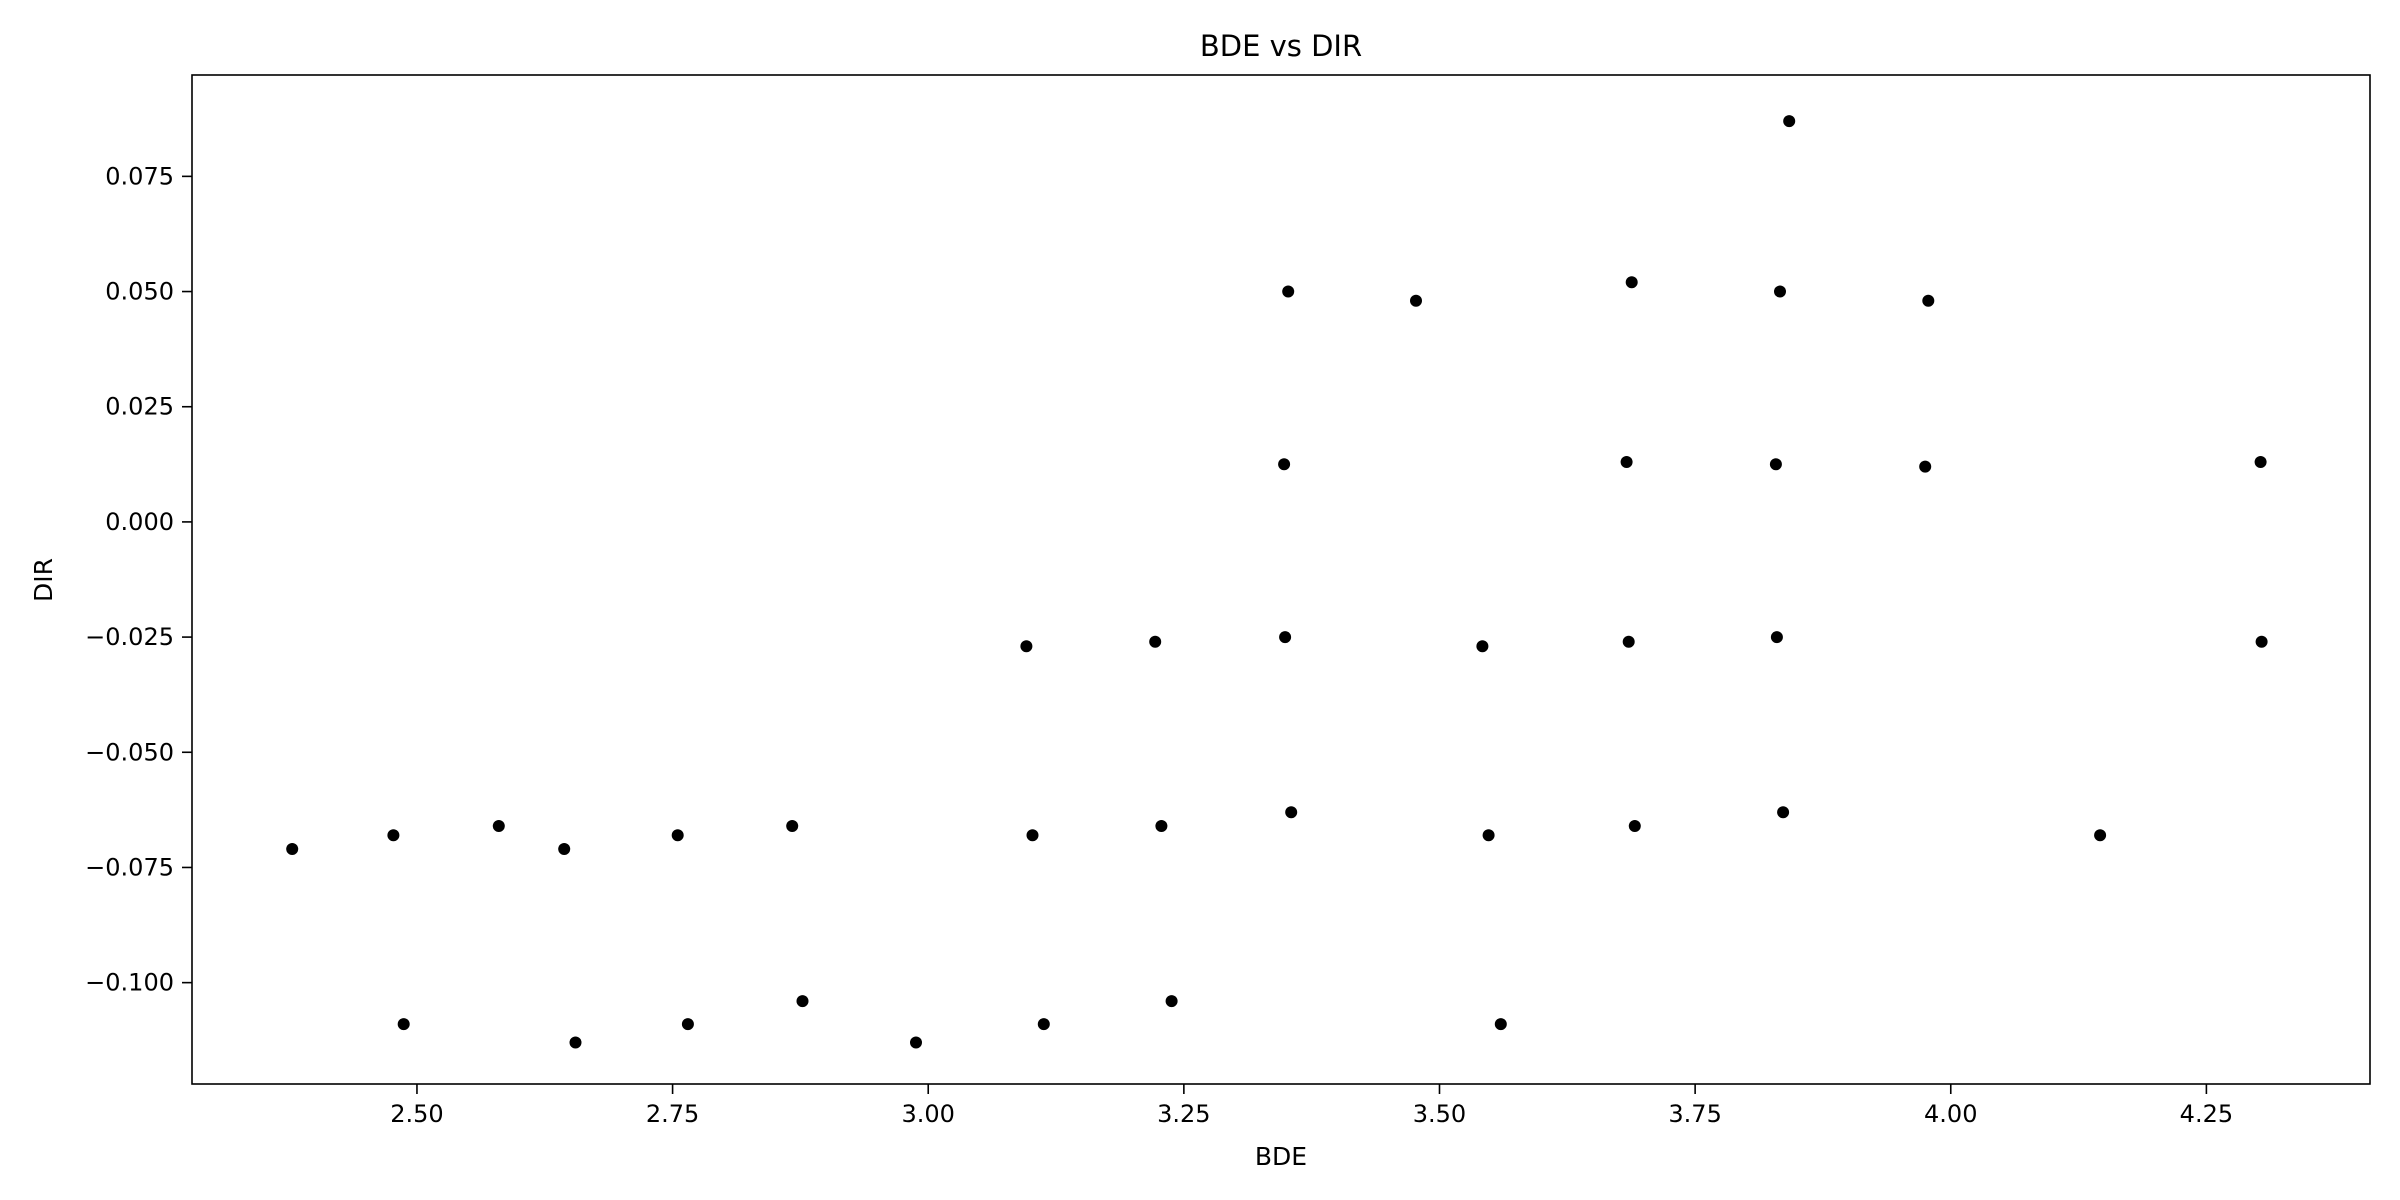  Describe the element at coordinates (2206, 1114) in the screenshot. I see `x-tick-label: 4.25` at that location.